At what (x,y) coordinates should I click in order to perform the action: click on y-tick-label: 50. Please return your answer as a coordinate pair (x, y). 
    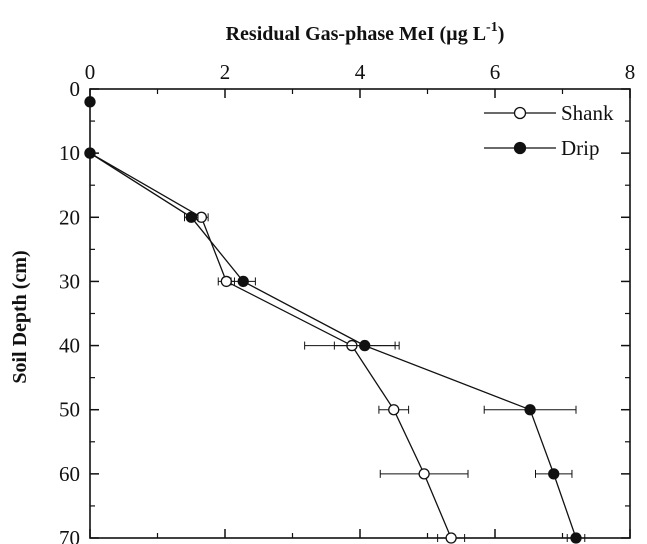
    Looking at the image, I should click on (69, 410).